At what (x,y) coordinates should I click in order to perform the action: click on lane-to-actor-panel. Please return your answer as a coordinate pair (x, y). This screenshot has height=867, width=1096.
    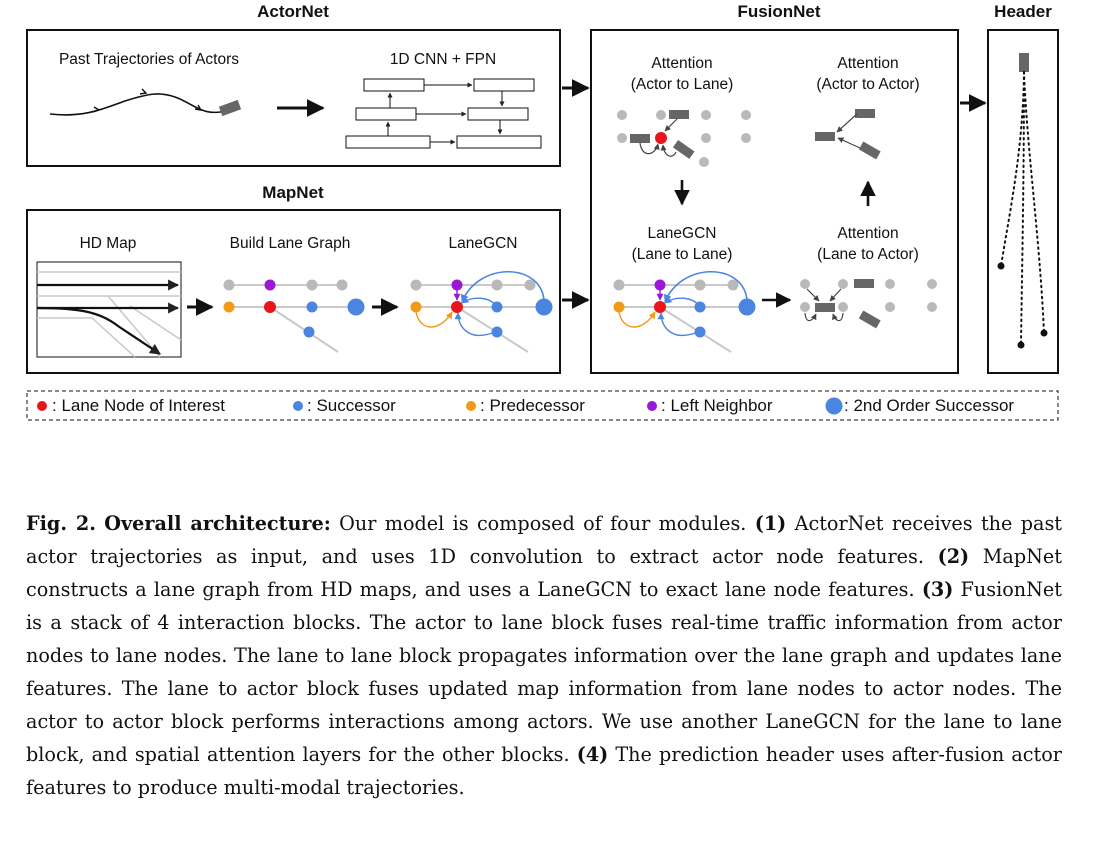
    Looking at the image, I should click on (868, 304).